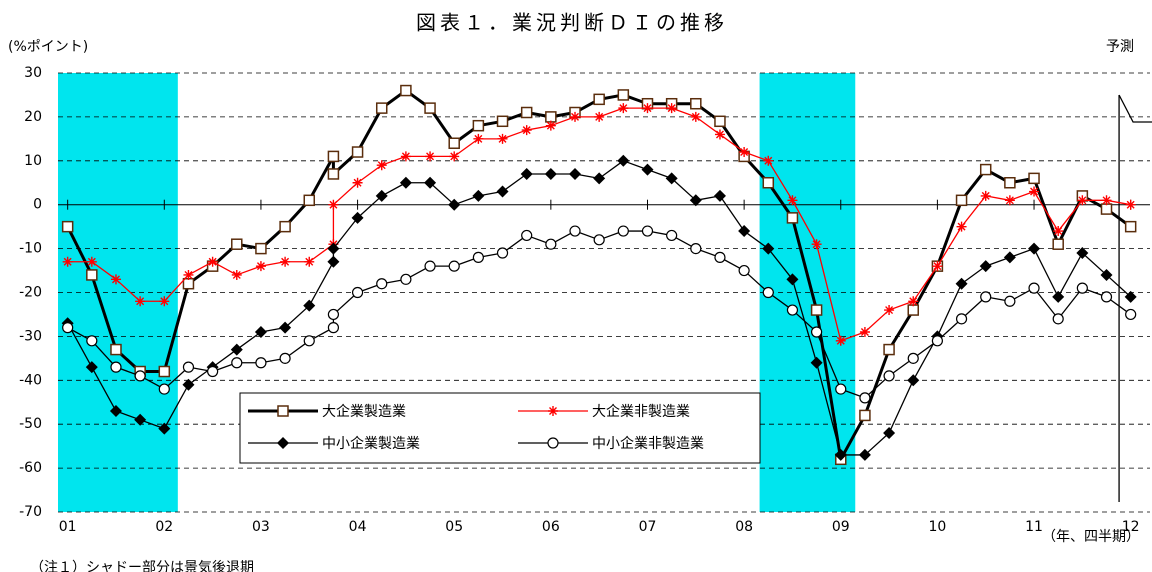 This screenshot has width=1152, height=572. Describe the element at coordinates (33, 117) in the screenshot. I see `y-tick-label: 20` at that location.